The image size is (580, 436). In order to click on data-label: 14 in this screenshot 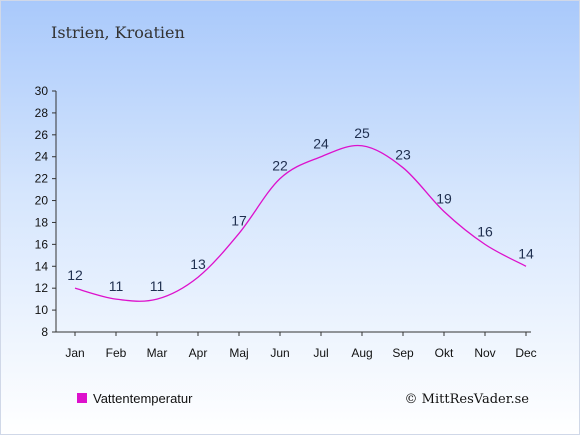, I will do `click(526, 253)`.